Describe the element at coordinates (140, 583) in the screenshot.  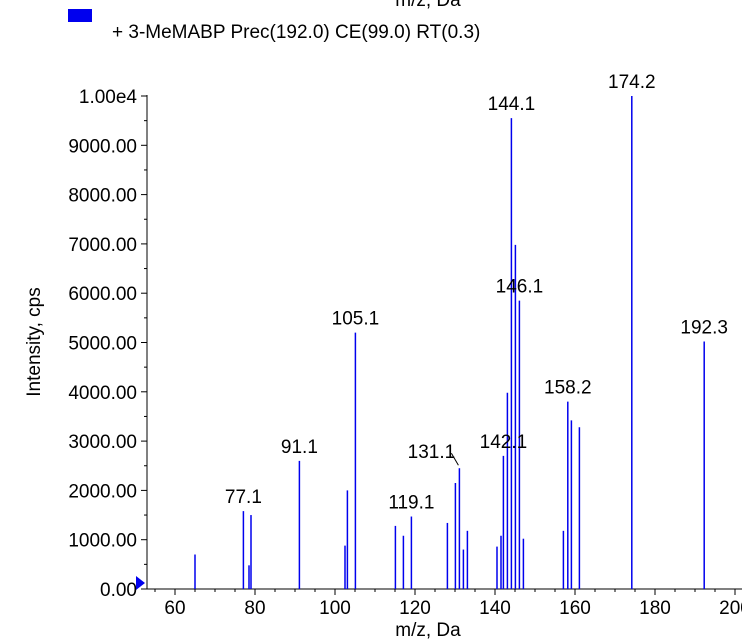
I see `start-marker-icon` at that location.